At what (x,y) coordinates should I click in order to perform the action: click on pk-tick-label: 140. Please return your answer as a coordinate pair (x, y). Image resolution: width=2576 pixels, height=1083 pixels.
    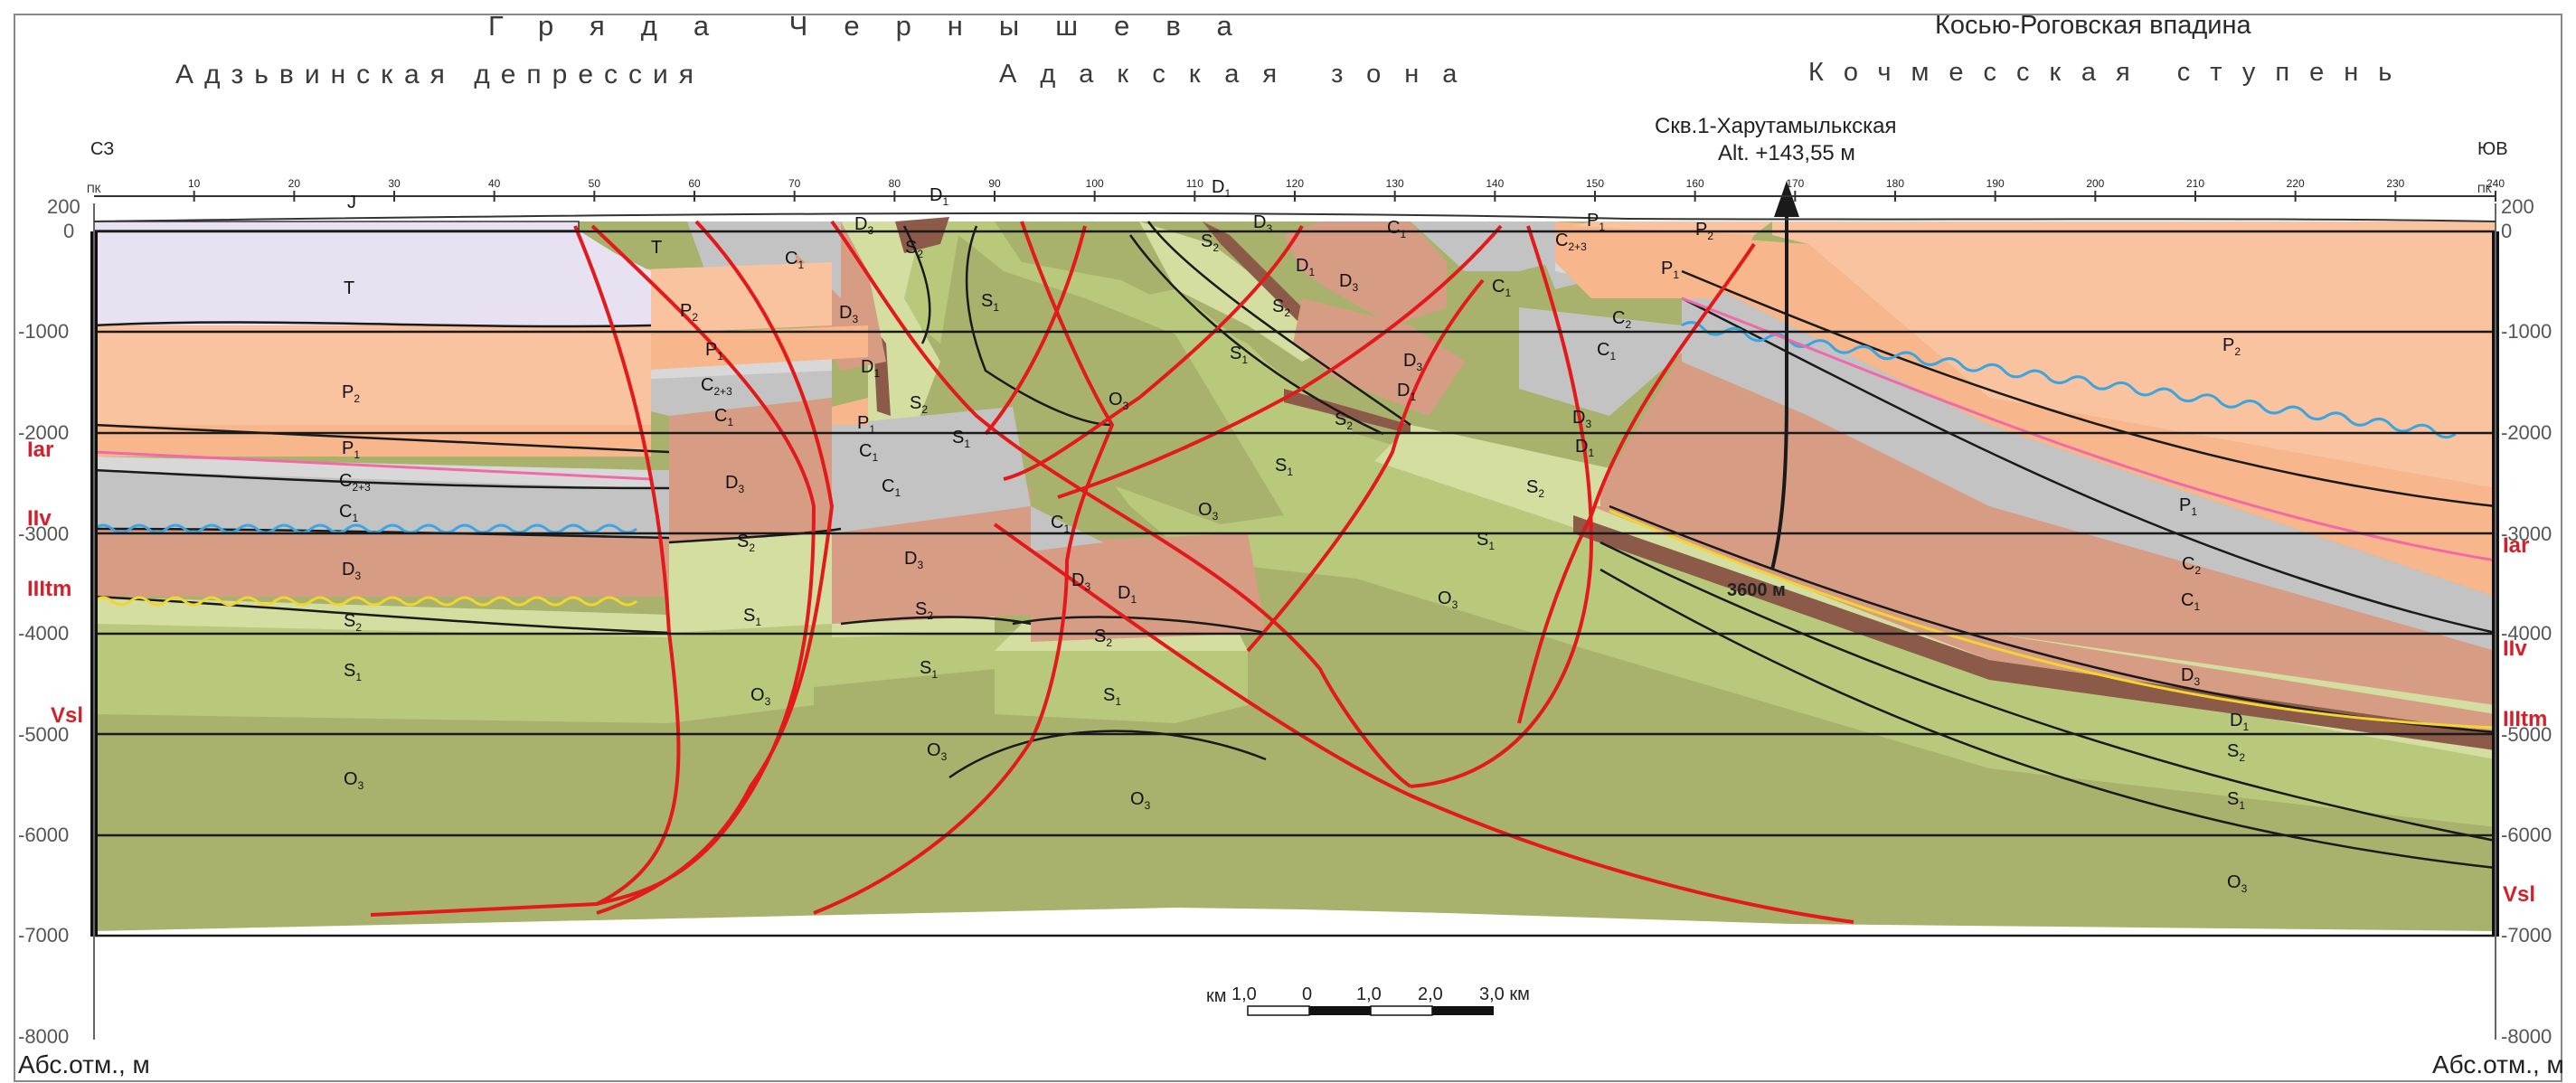
    Looking at the image, I should click on (1495, 184).